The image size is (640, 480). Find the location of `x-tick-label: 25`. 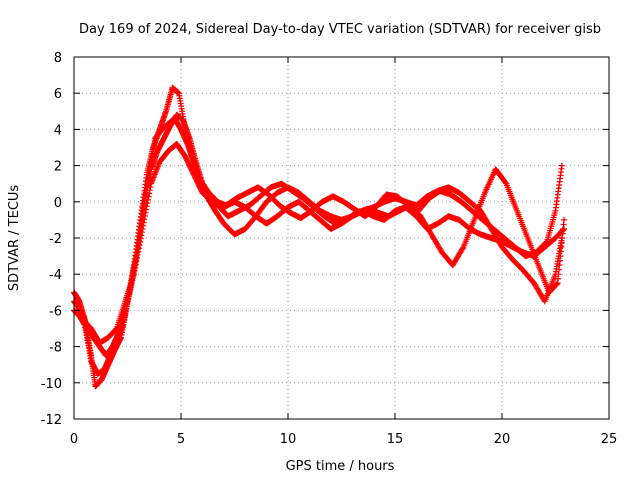

x-tick-label: 25 is located at coordinates (609, 439).